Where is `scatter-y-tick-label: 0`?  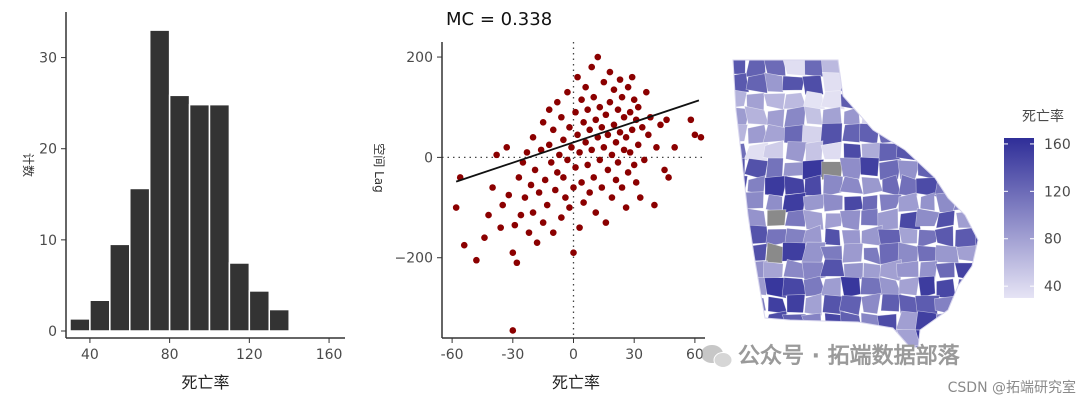 scatter-y-tick-label: 0 is located at coordinates (428, 158).